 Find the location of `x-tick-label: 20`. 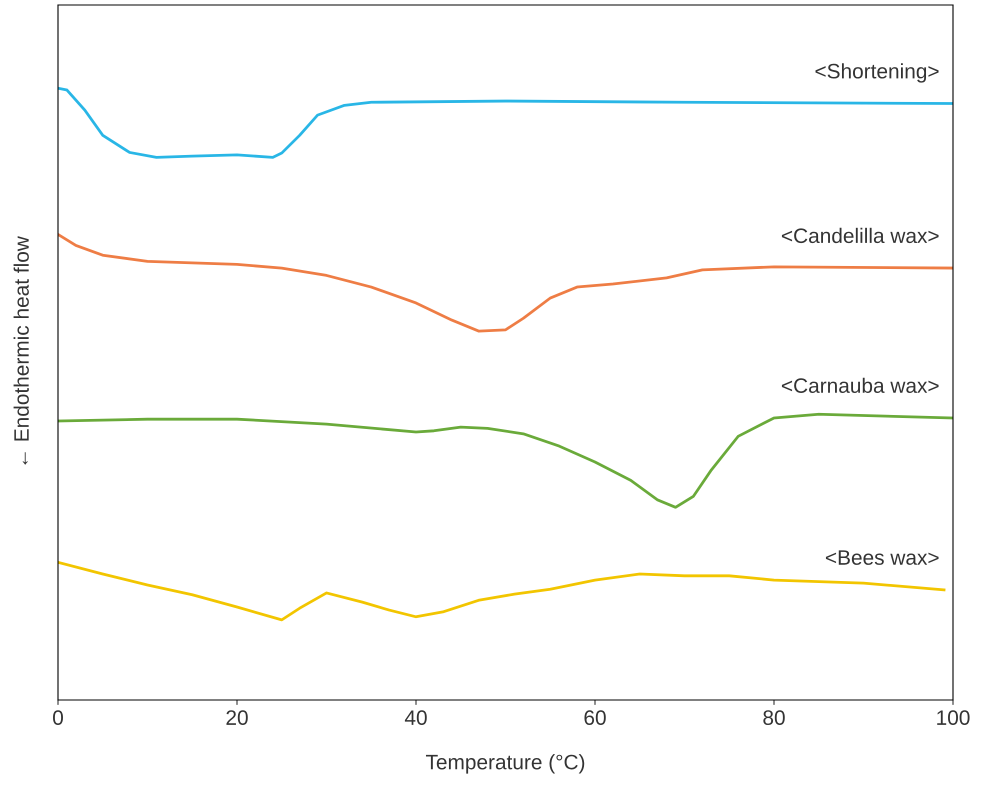

x-tick-label: 20 is located at coordinates (237, 718).